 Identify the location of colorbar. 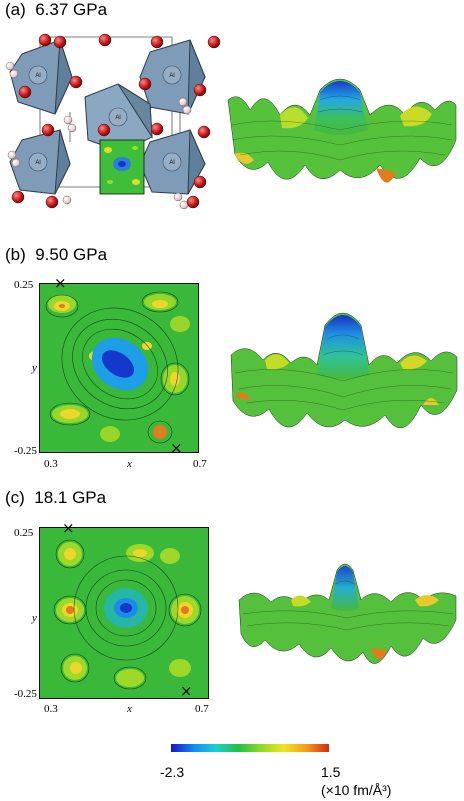
(250, 748).